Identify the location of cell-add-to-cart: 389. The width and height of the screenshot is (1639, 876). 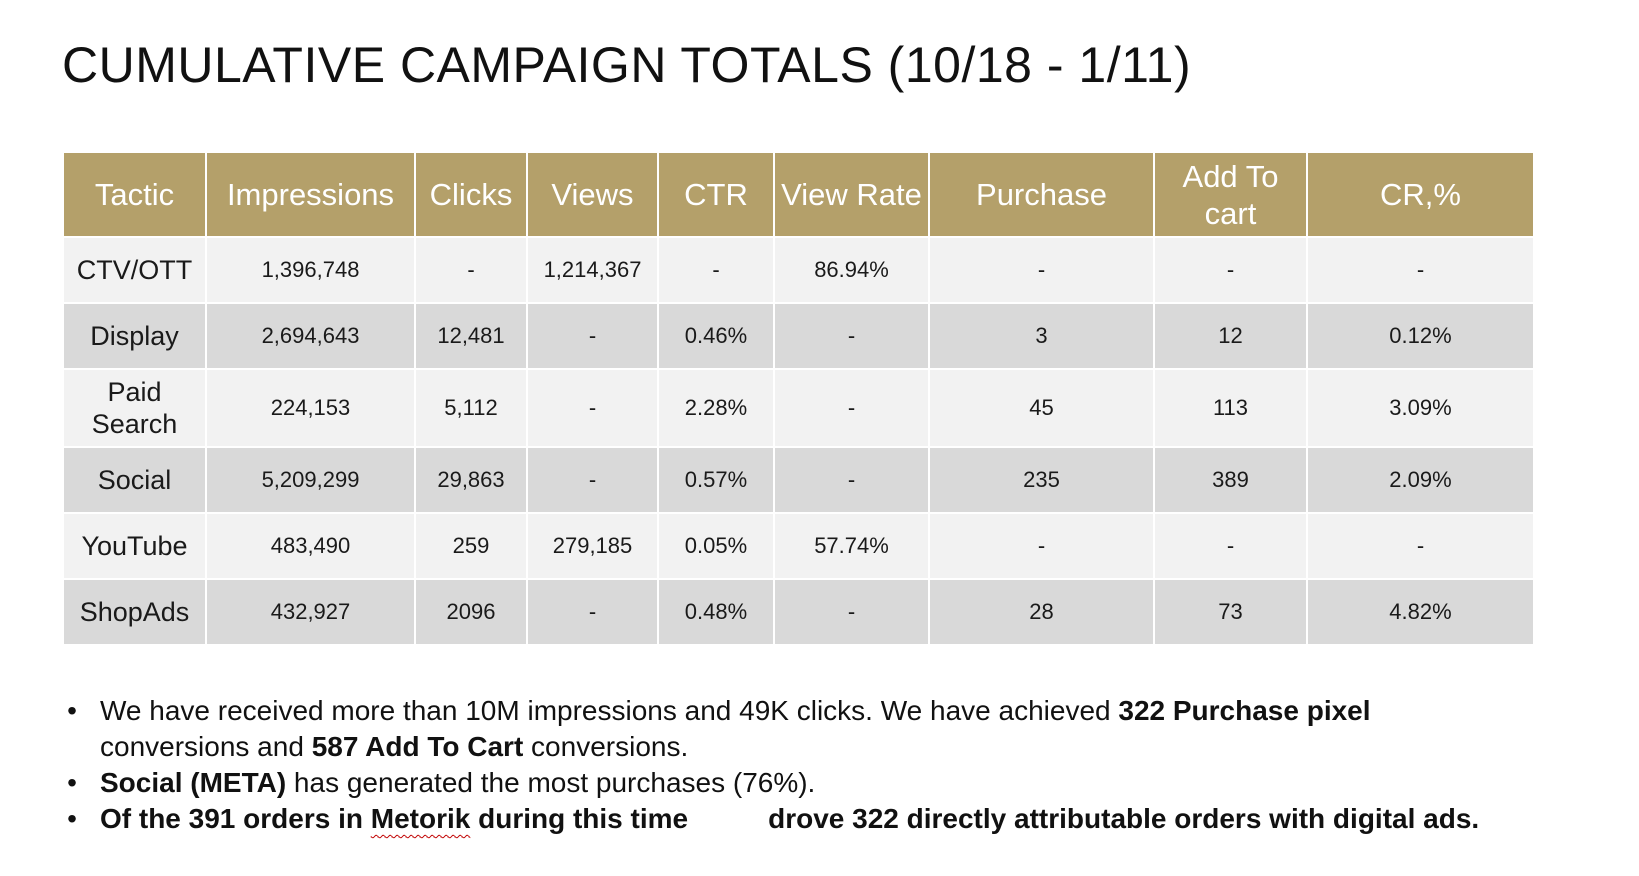
(1230, 480).